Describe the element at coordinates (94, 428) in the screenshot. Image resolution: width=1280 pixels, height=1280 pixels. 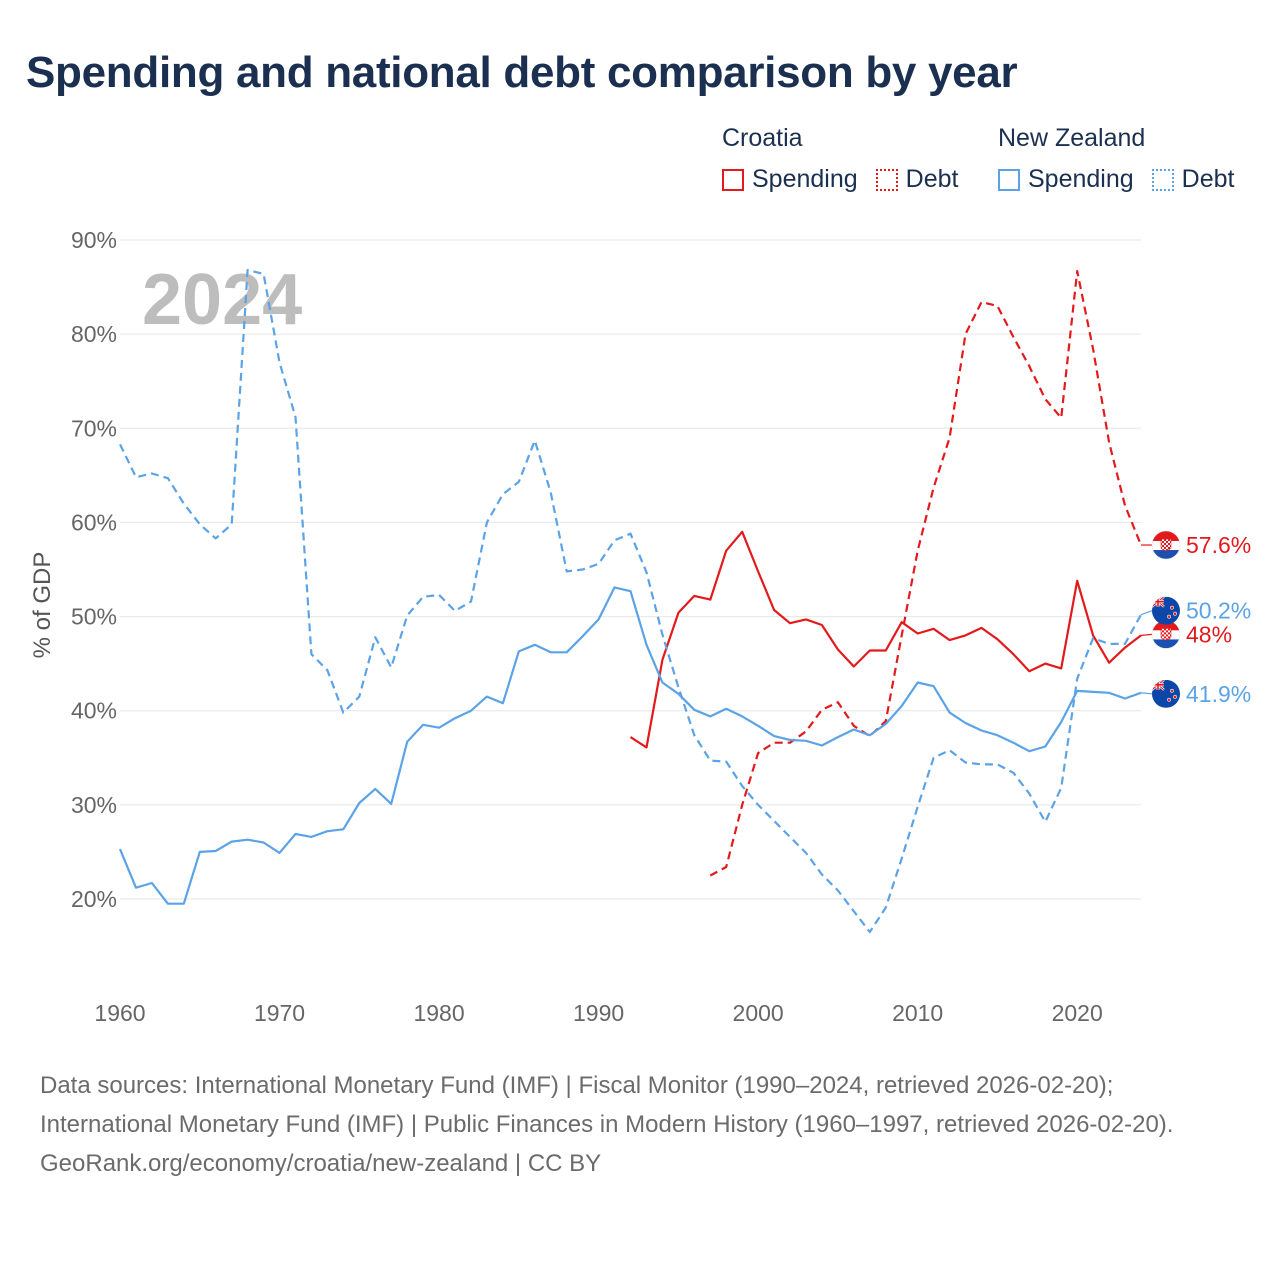
I see `y-tick-label: 70%` at that location.